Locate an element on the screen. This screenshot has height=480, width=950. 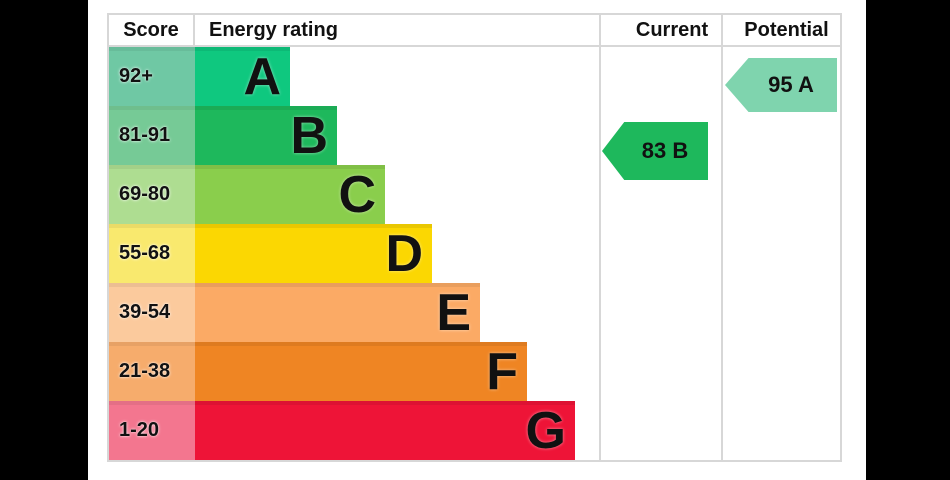
rating-bar: G is located at coordinates (385, 430).